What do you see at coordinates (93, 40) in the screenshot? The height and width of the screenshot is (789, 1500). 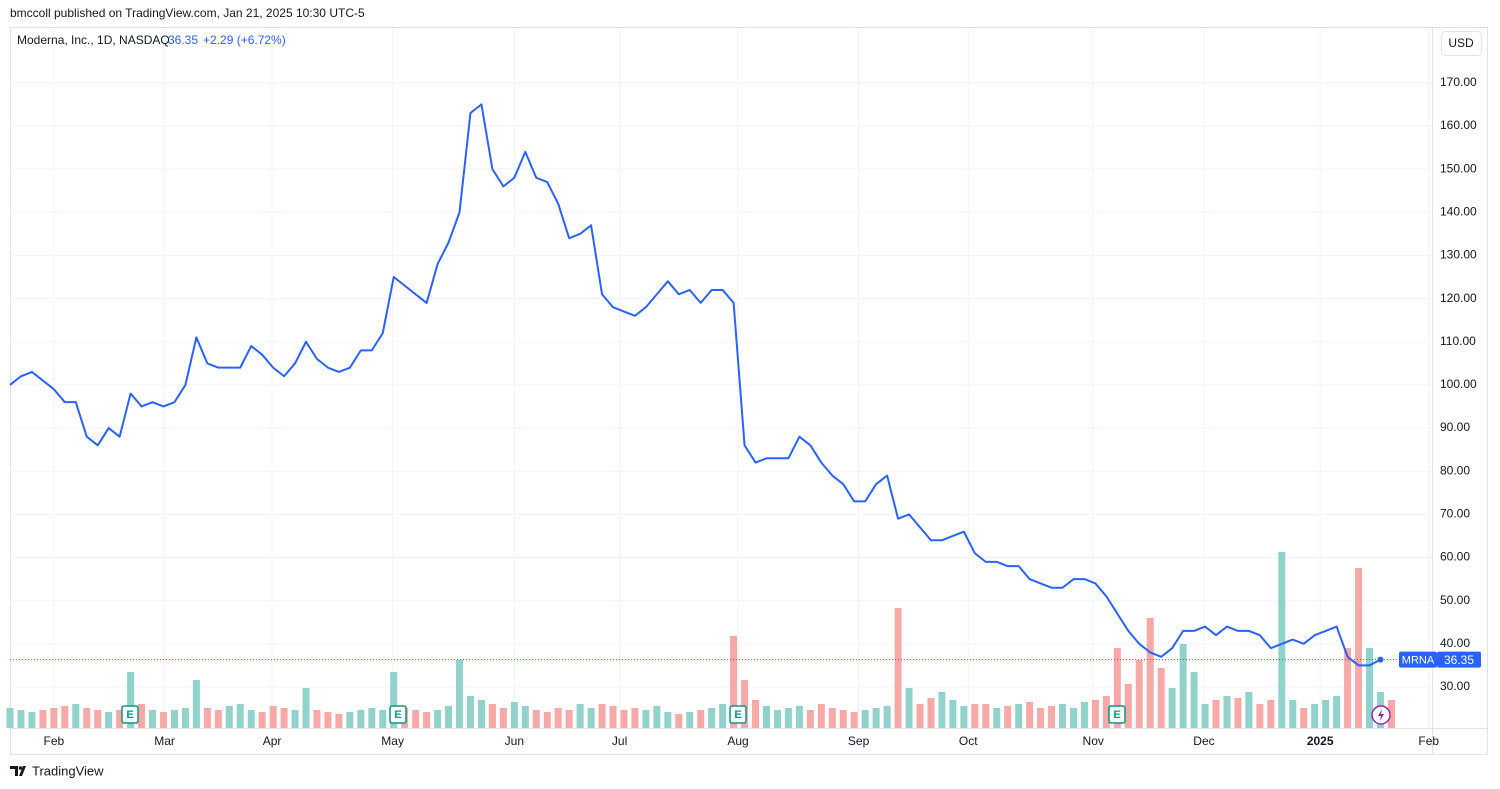 I see `legend-title: Moderna, Inc., 1D, NASDAQ` at bounding box center [93, 40].